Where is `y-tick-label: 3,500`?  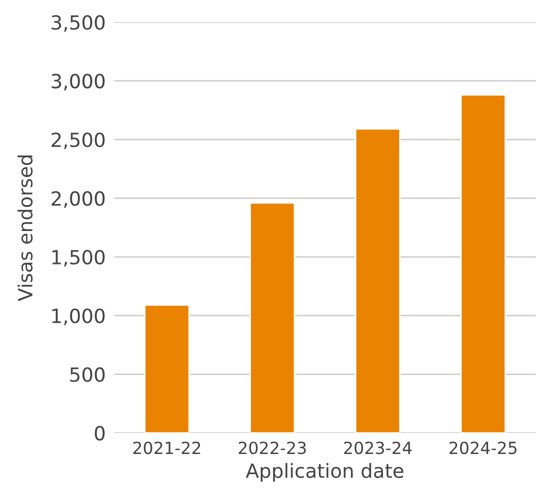
y-tick-label: 3,500 is located at coordinates (78, 23).